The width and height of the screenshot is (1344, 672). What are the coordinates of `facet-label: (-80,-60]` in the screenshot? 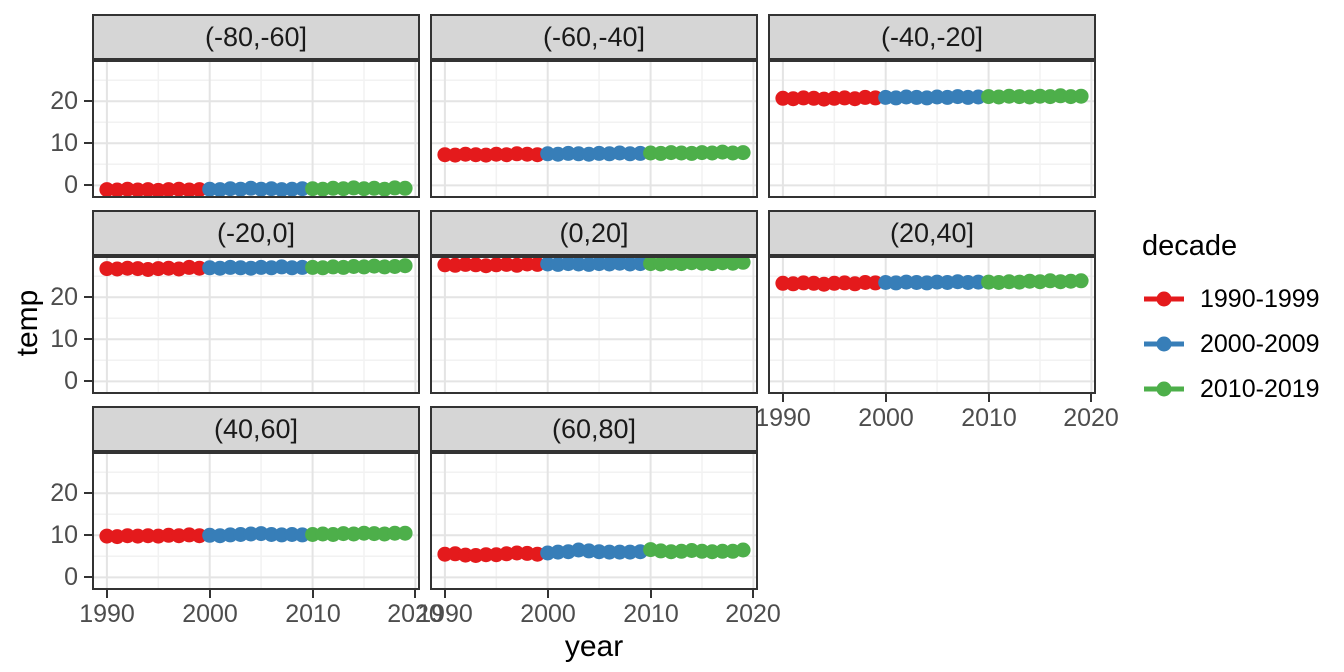 It's located at (256, 36).